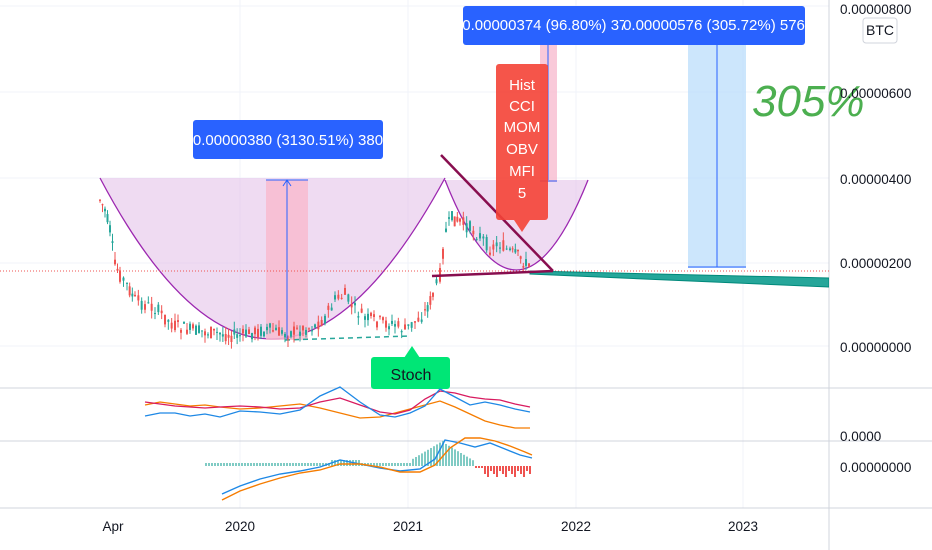  What do you see at coordinates (377, 469) in the screenshot?
I see `histogram-lines` at bounding box center [377, 469].